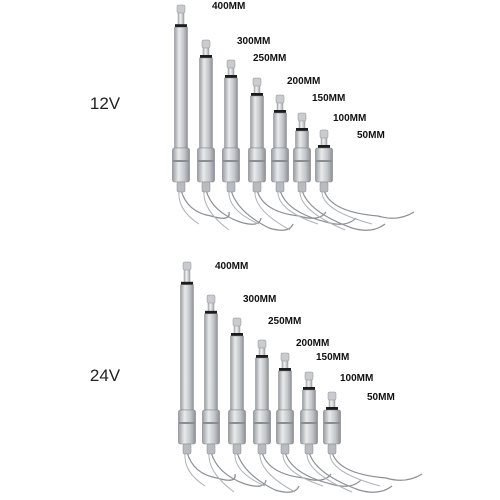 This screenshot has width=500, height=500. I want to click on length-label: 400MM, so click(231, 266).